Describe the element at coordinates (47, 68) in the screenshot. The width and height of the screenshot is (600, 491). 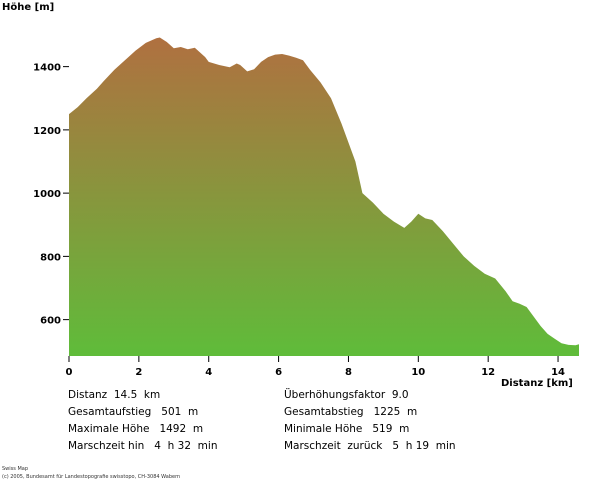
I see `y-tick-label: 1400` at that location.